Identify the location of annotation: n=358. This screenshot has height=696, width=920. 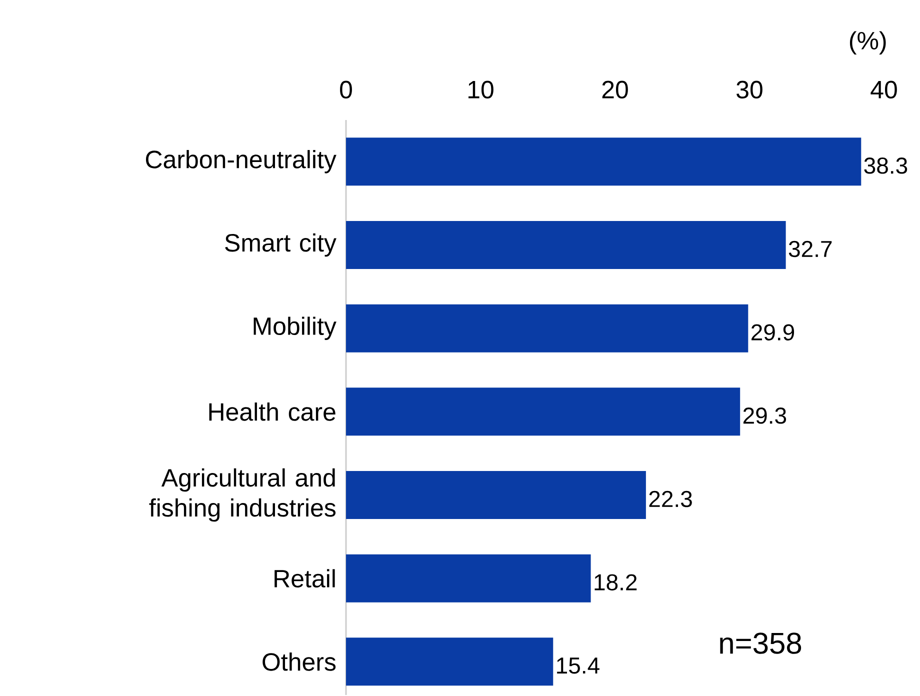
(761, 643).